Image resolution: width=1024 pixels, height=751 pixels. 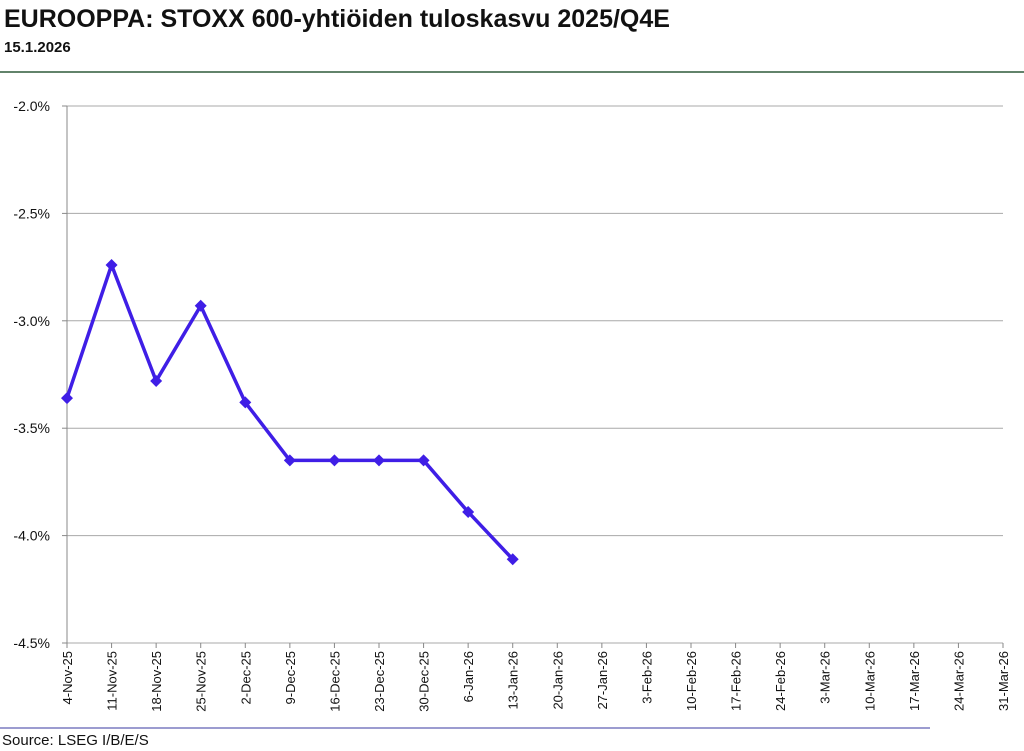 I want to click on x-tick-label: 4-Nov-25, so click(x=67, y=677).